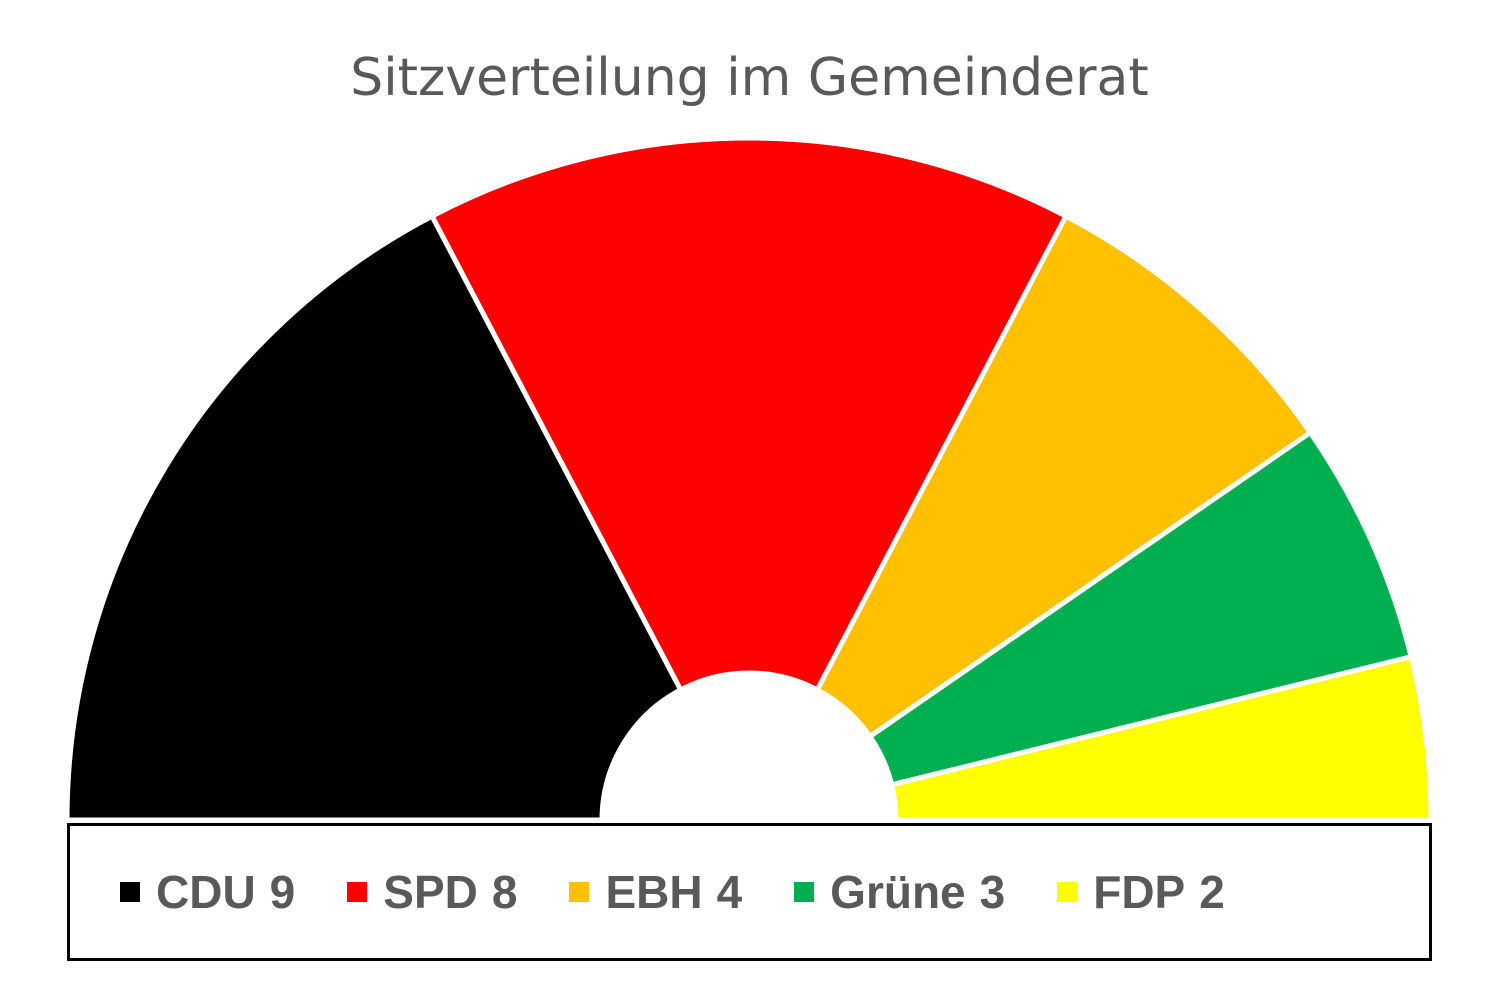  What do you see at coordinates (357, 892) in the screenshot?
I see `legend-swatch-spd` at bounding box center [357, 892].